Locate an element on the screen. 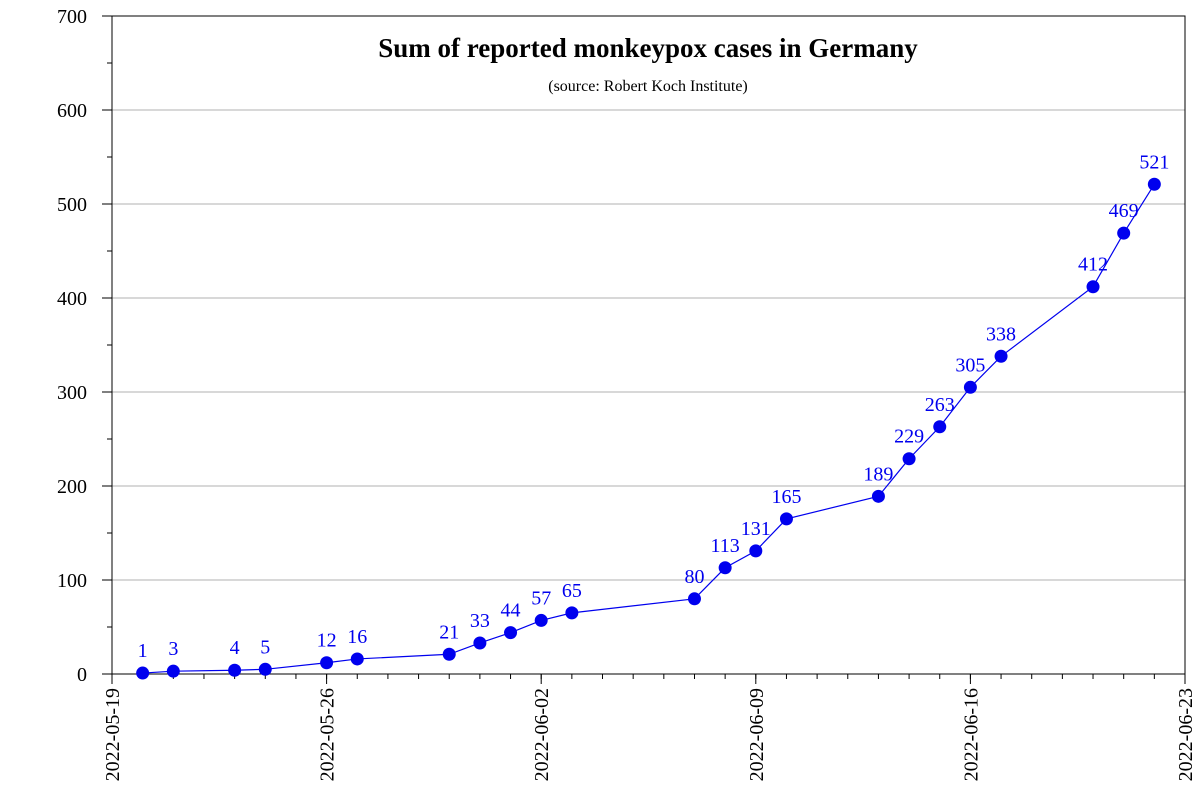  data-label: 3 is located at coordinates (173, 649).